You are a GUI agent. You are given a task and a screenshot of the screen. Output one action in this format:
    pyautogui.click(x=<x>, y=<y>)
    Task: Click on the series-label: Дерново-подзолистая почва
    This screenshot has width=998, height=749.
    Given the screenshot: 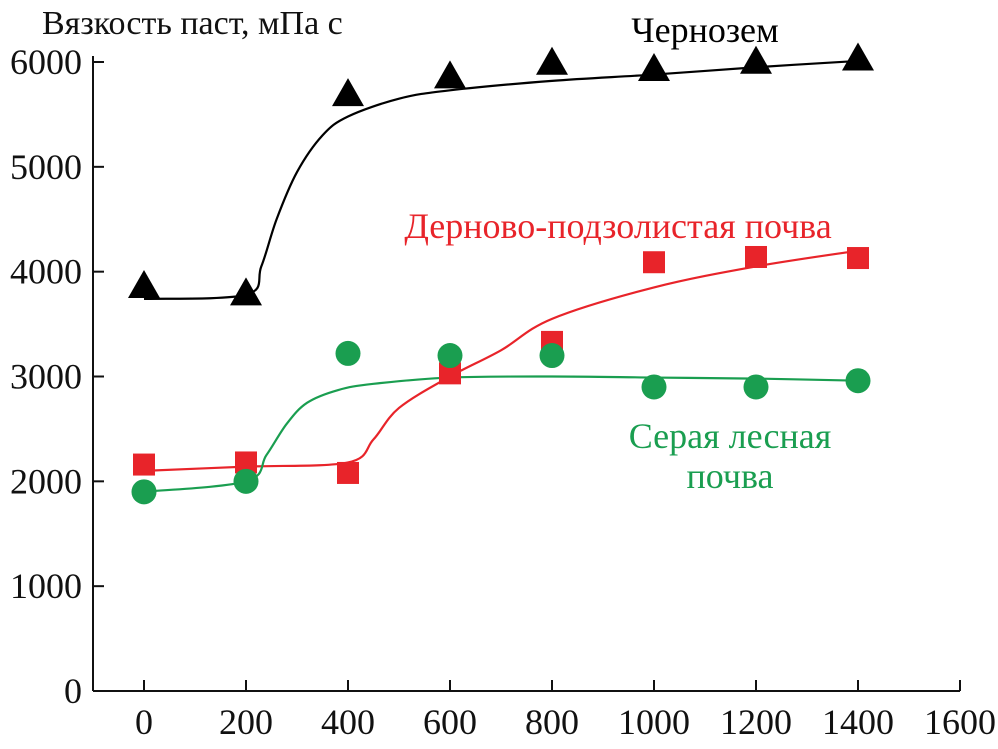 What is the action you would take?
    pyautogui.click(x=617, y=226)
    